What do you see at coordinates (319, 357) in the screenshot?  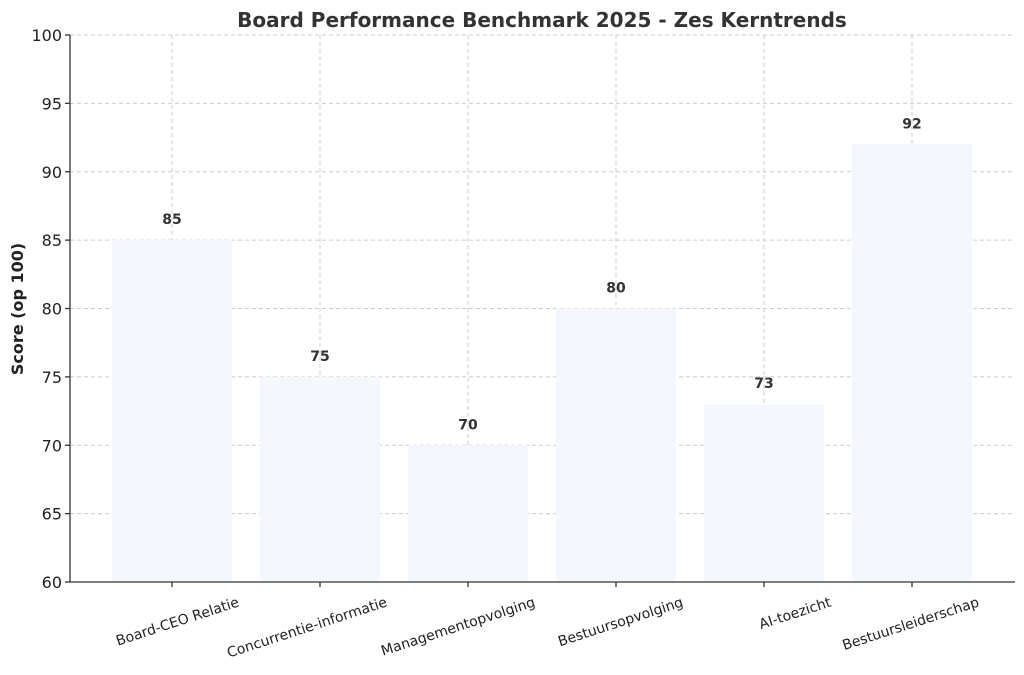 I see `data-label-1: 75` at bounding box center [319, 357].